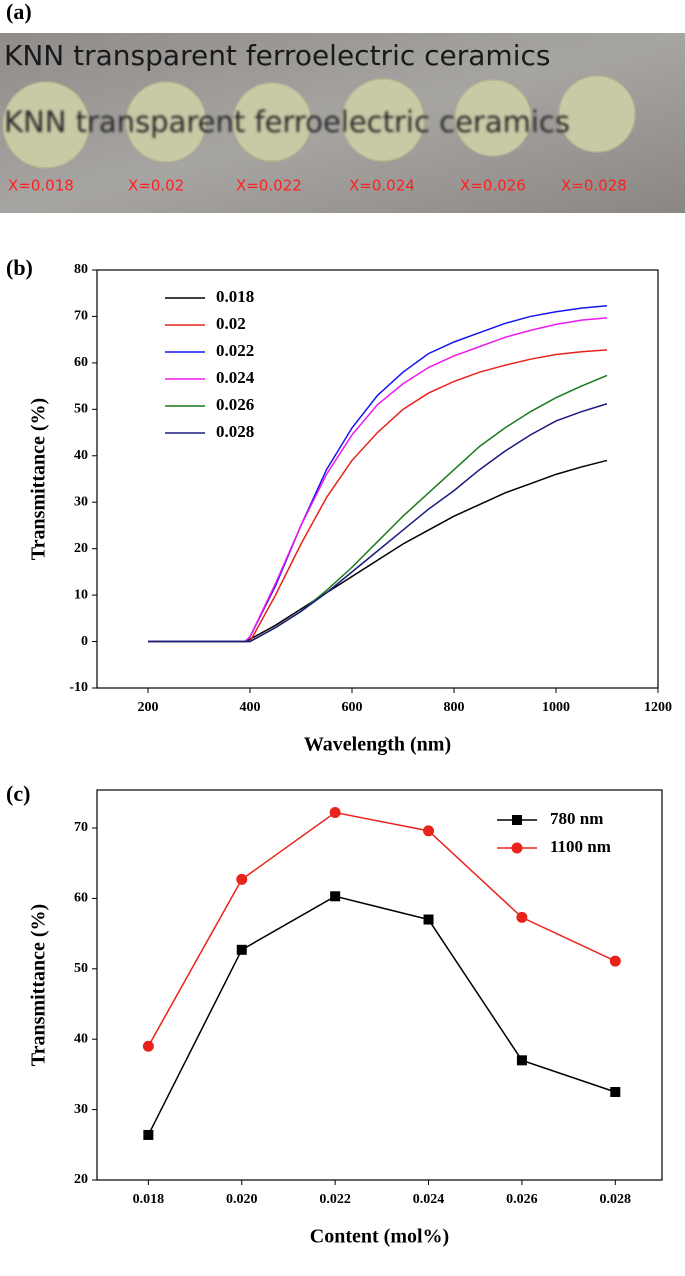 This screenshot has width=685, height=1276. Describe the element at coordinates (41, 186) in the screenshot. I see `sample-label: X=0.018` at that location.